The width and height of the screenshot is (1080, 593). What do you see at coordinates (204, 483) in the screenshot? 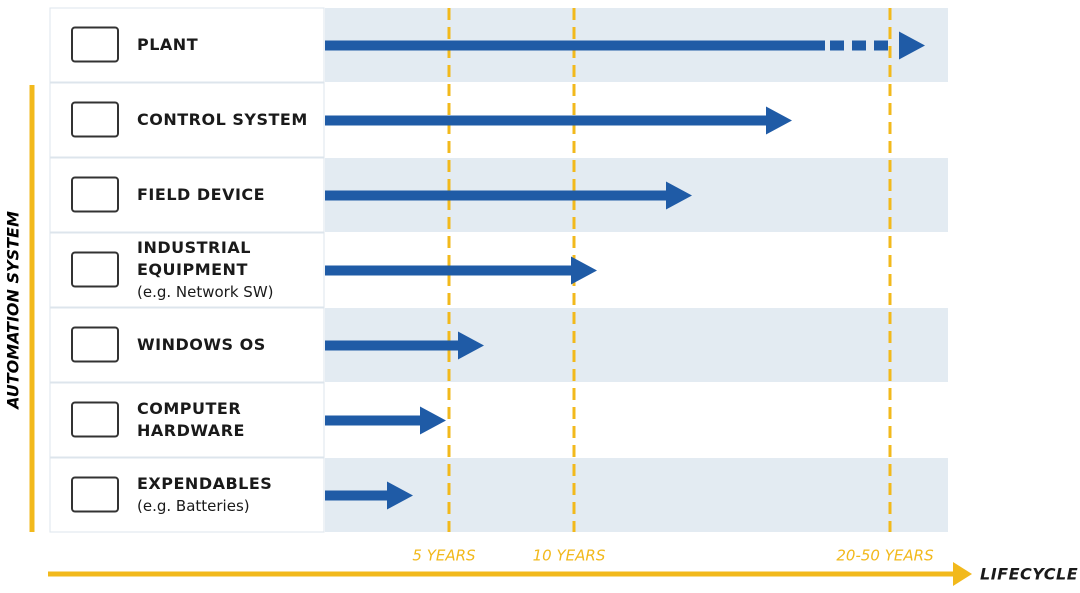
I see `row-label: EXPENDABLES` at bounding box center [204, 483].